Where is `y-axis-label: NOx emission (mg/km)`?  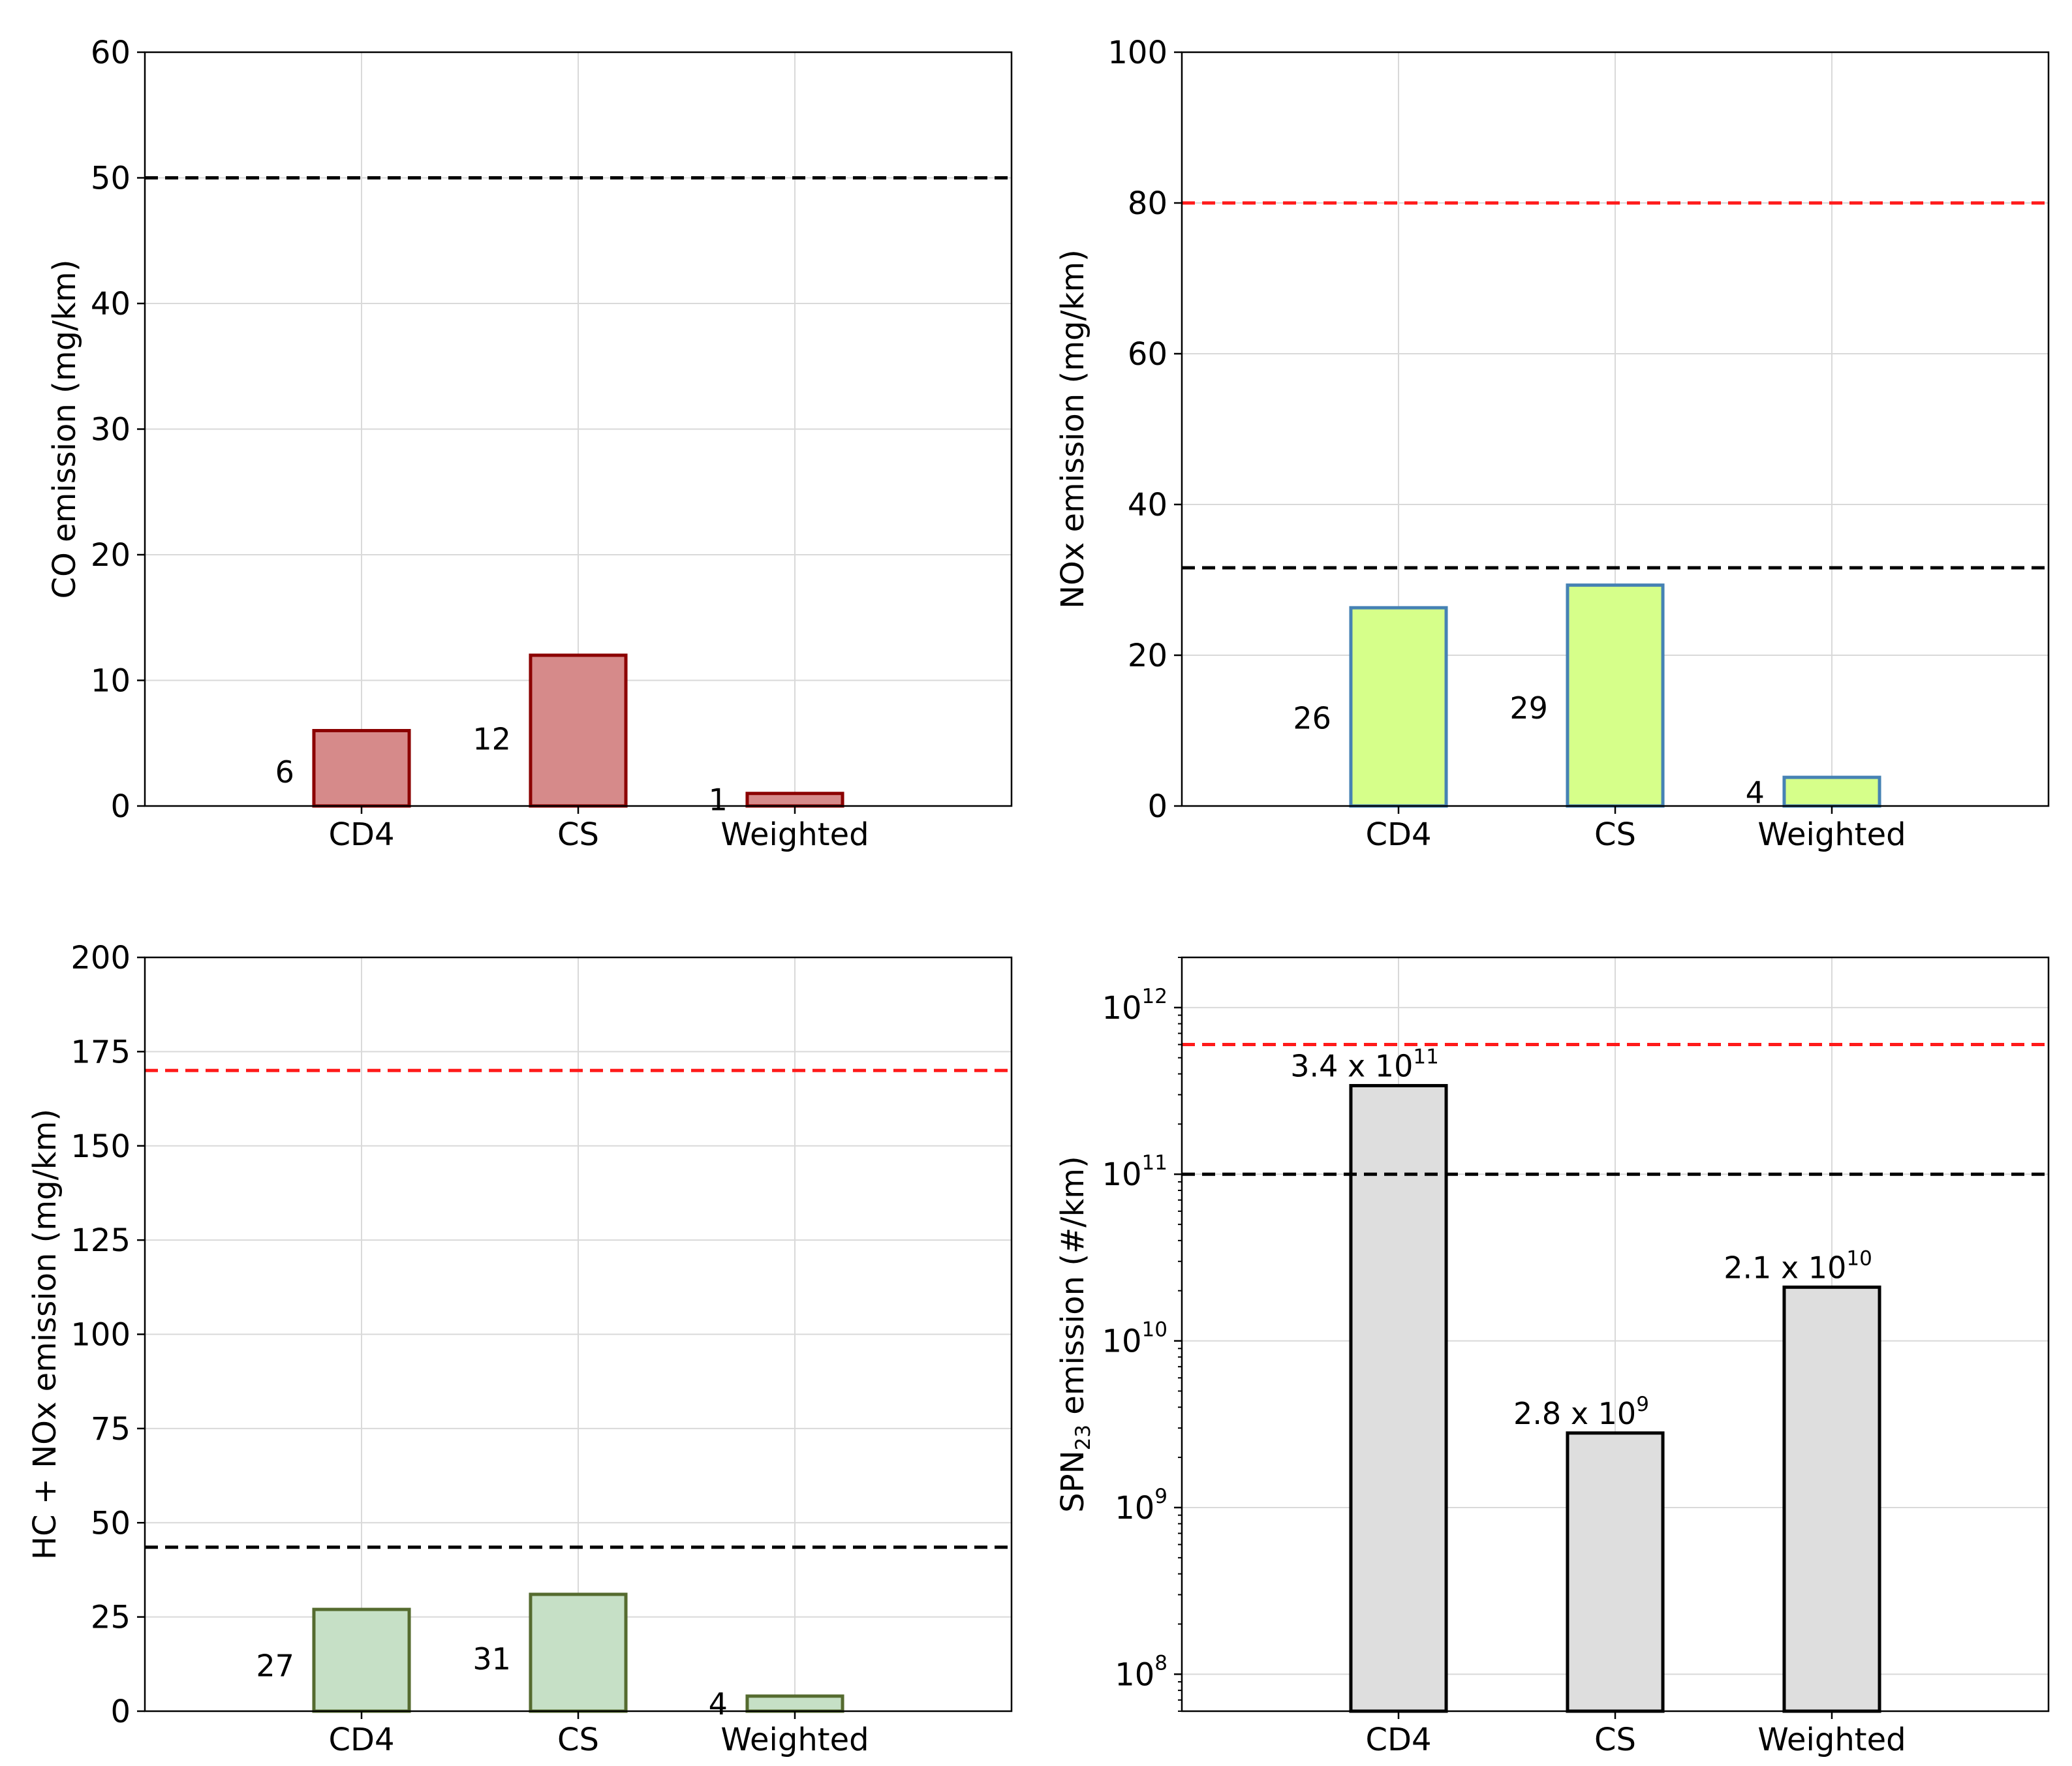
y-axis-label: NOx emission (mg/km) is located at coordinates (1073, 429).